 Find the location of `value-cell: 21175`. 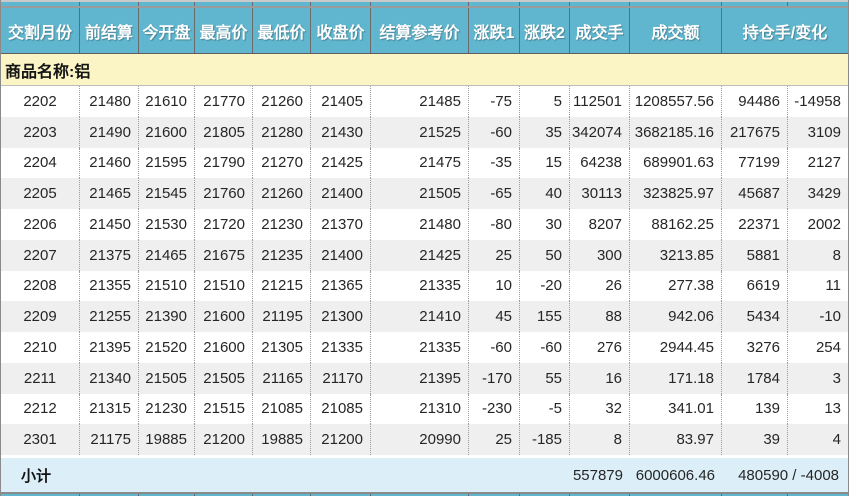

value-cell: 21175 is located at coordinates (109, 439).